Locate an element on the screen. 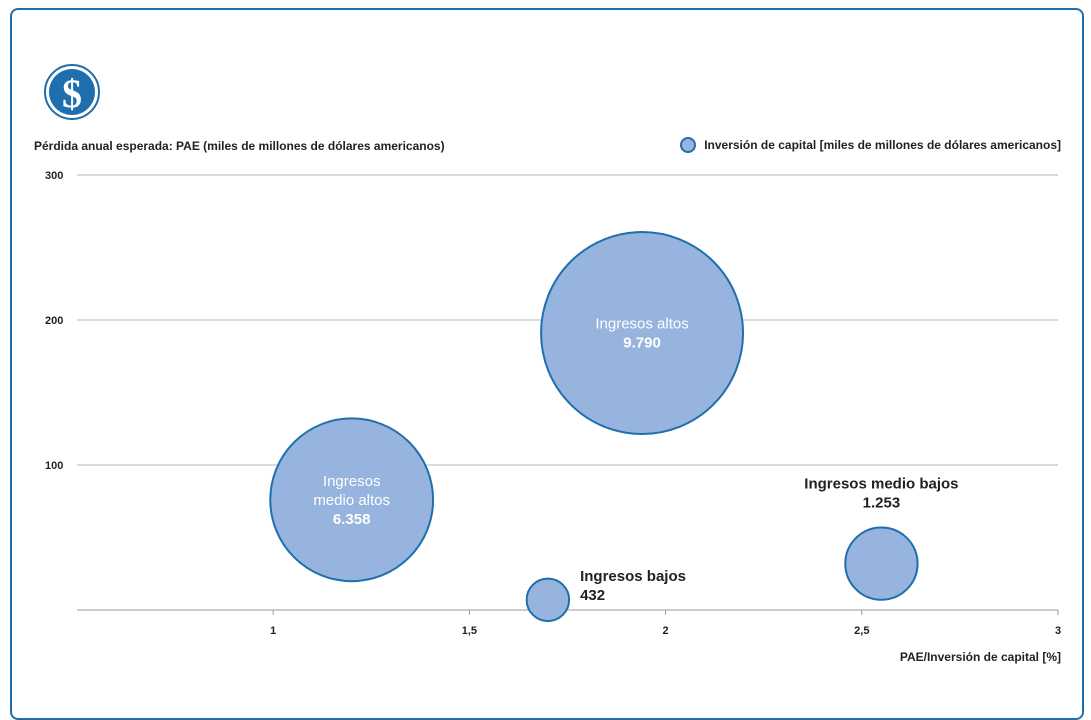 This screenshot has width=1091, height=720. dollar-icon: $ is located at coordinates (72, 92).